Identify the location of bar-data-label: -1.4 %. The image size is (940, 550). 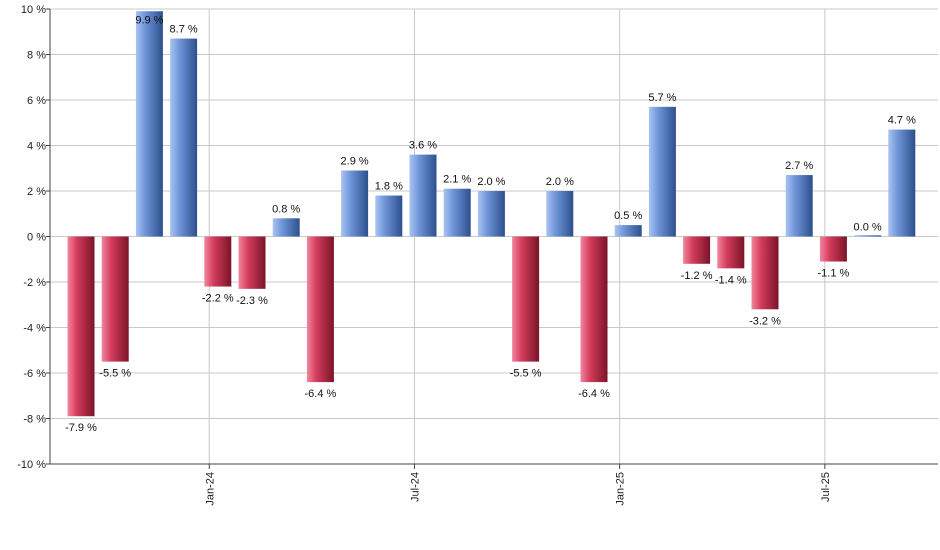
(731, 280).